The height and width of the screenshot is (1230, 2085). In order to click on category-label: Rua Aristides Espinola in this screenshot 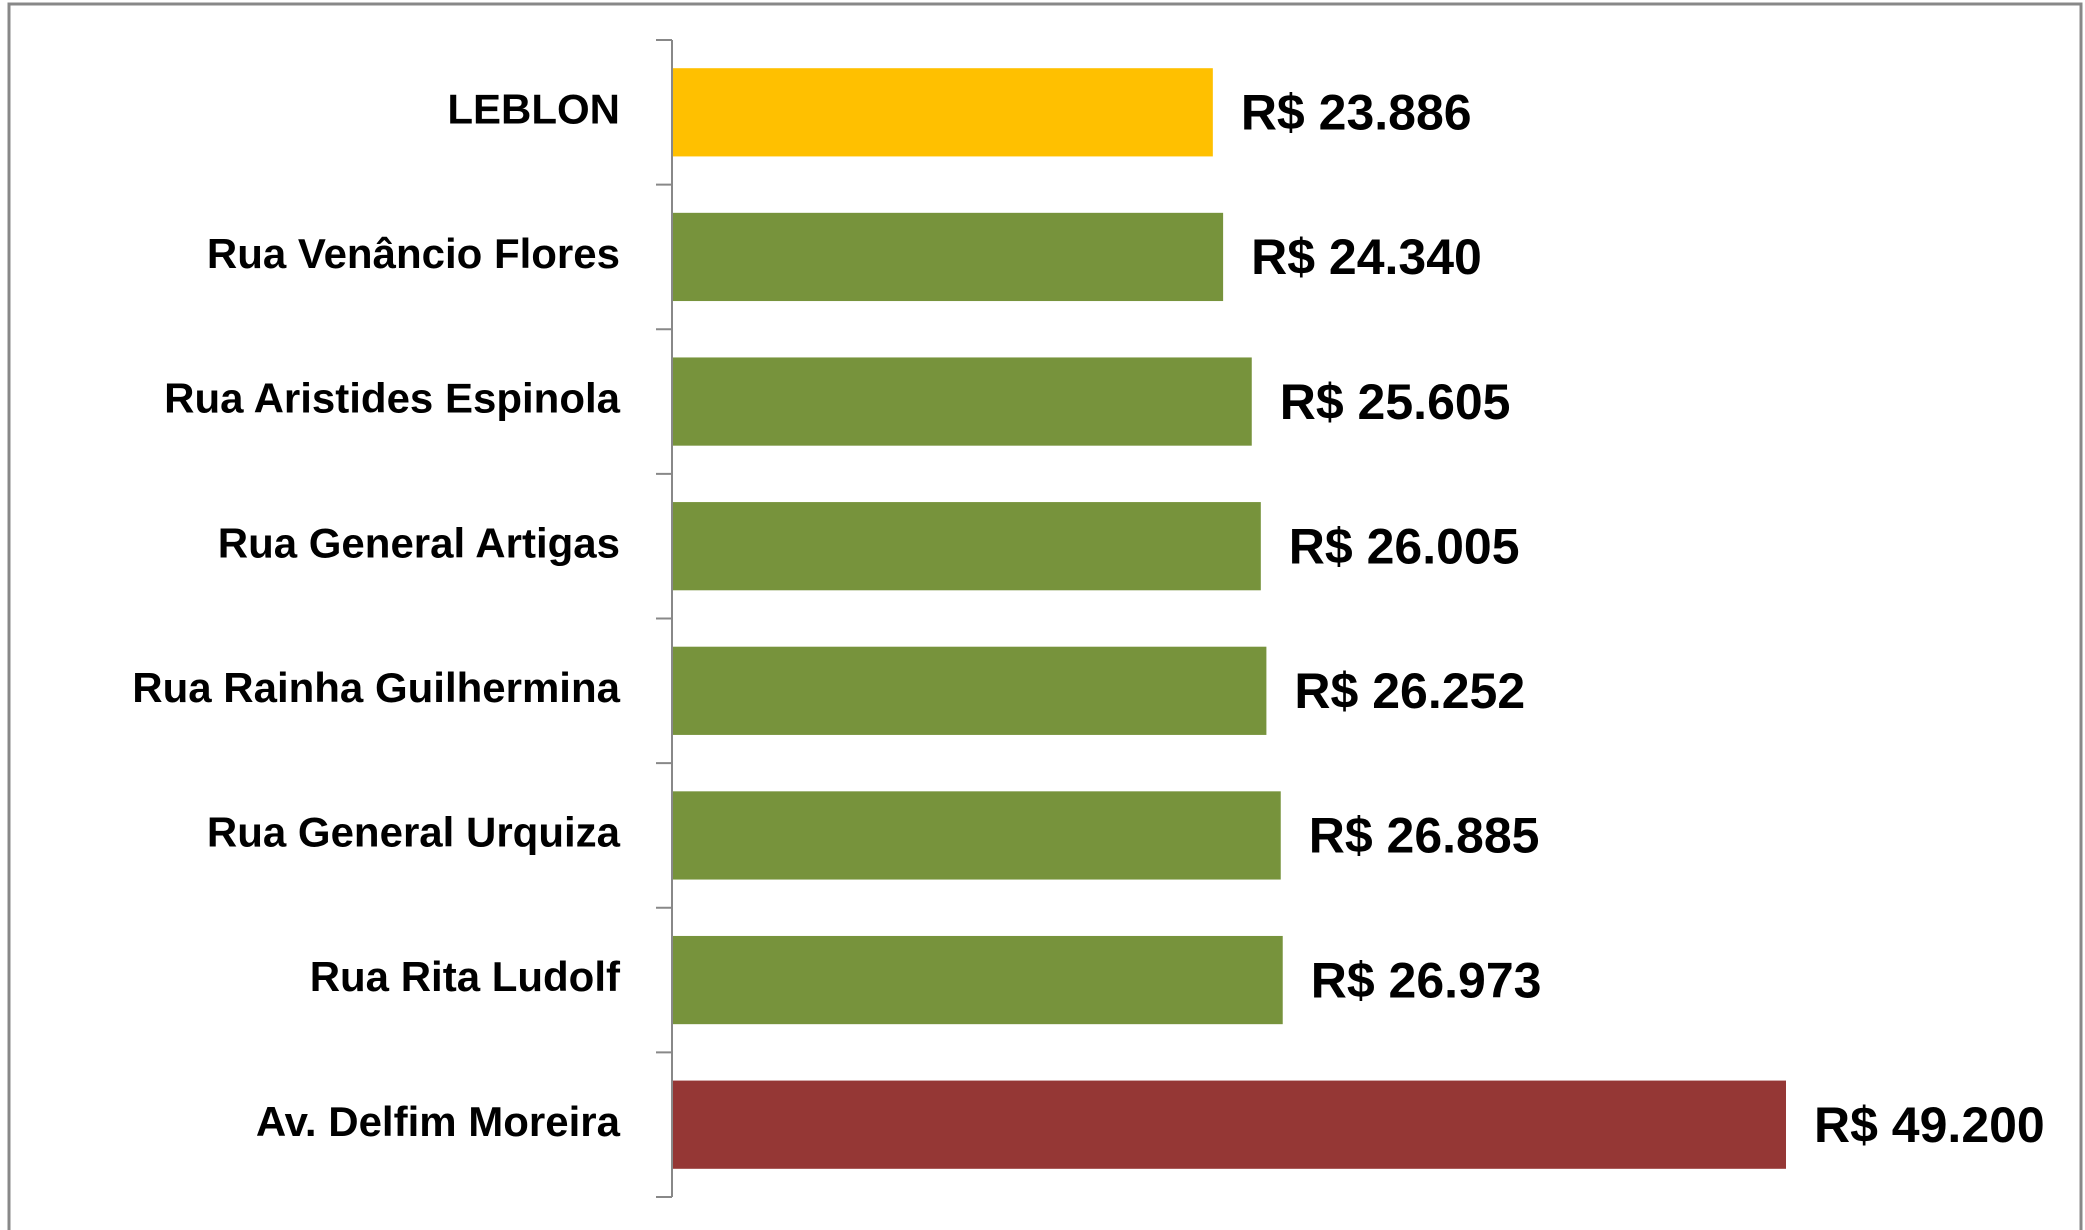, I will do `click(392, 398)`.